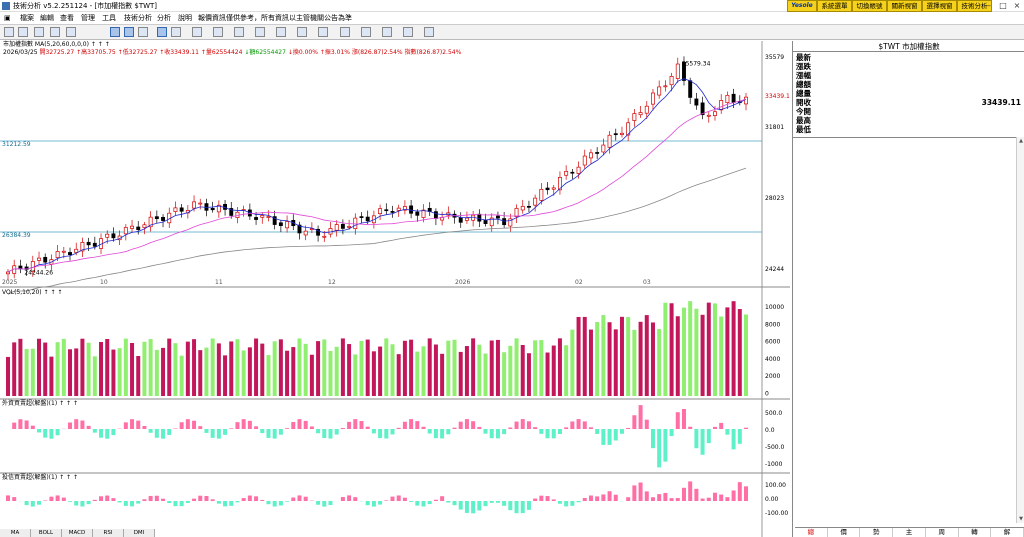 Image resolution: width=1024 pixels, height=537 pixels. What do you see at coordinates (67, 18) in the screenshot?
I see `menu-view: 查看` at bounding box center [67, 18].